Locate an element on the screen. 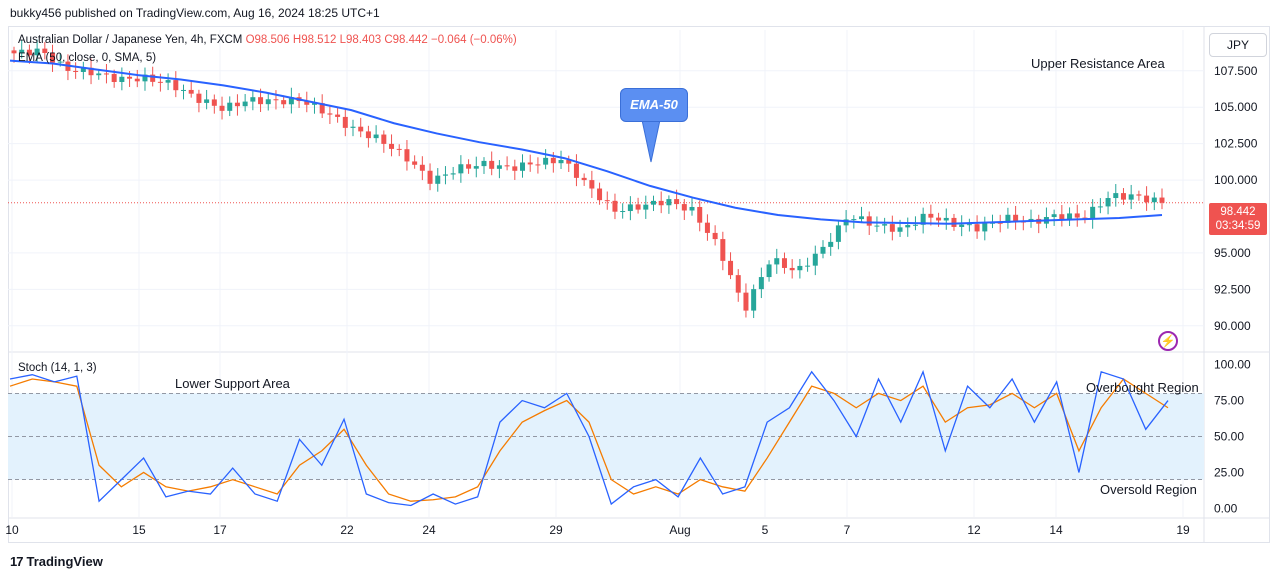  y-tick-label: 95.000 is located at coordinates (1232, 253).